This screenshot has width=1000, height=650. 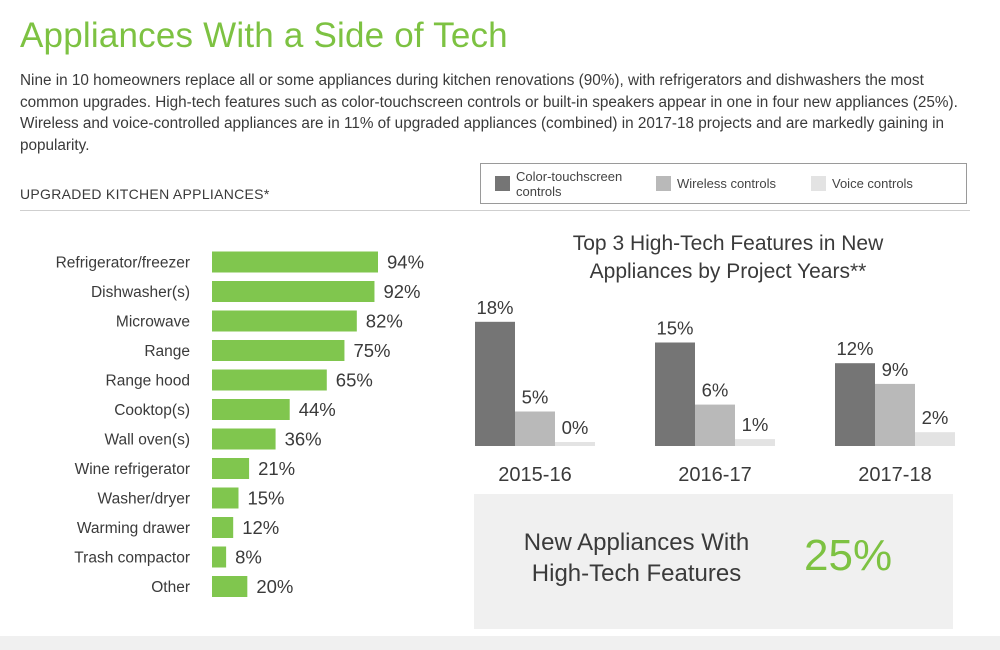 What do you see at coordinates (264, 35) in the screenshot?
I see `page-title: Appliances With a Side of Tech` at bounding box center [264, 35].